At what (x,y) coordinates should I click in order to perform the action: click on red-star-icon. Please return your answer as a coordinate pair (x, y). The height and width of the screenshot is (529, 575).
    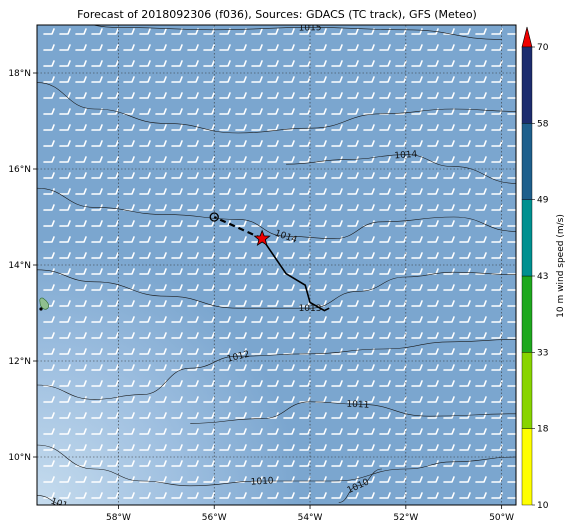
    Looking at the image, I should click on (262, 237).